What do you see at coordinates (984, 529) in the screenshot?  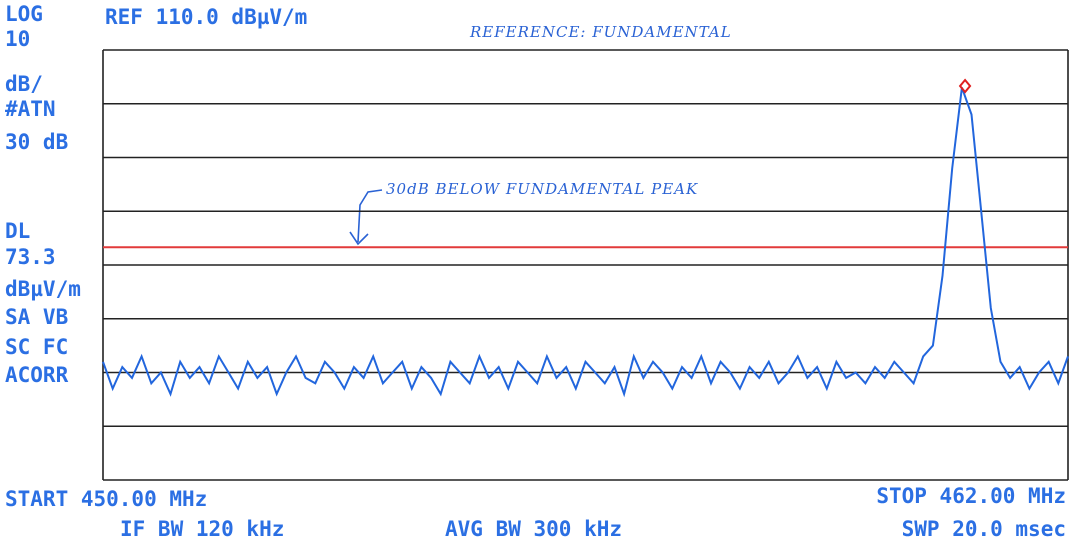 I see `sweep-label: SWP 20.0 msec` at bounding box center [984, 529].